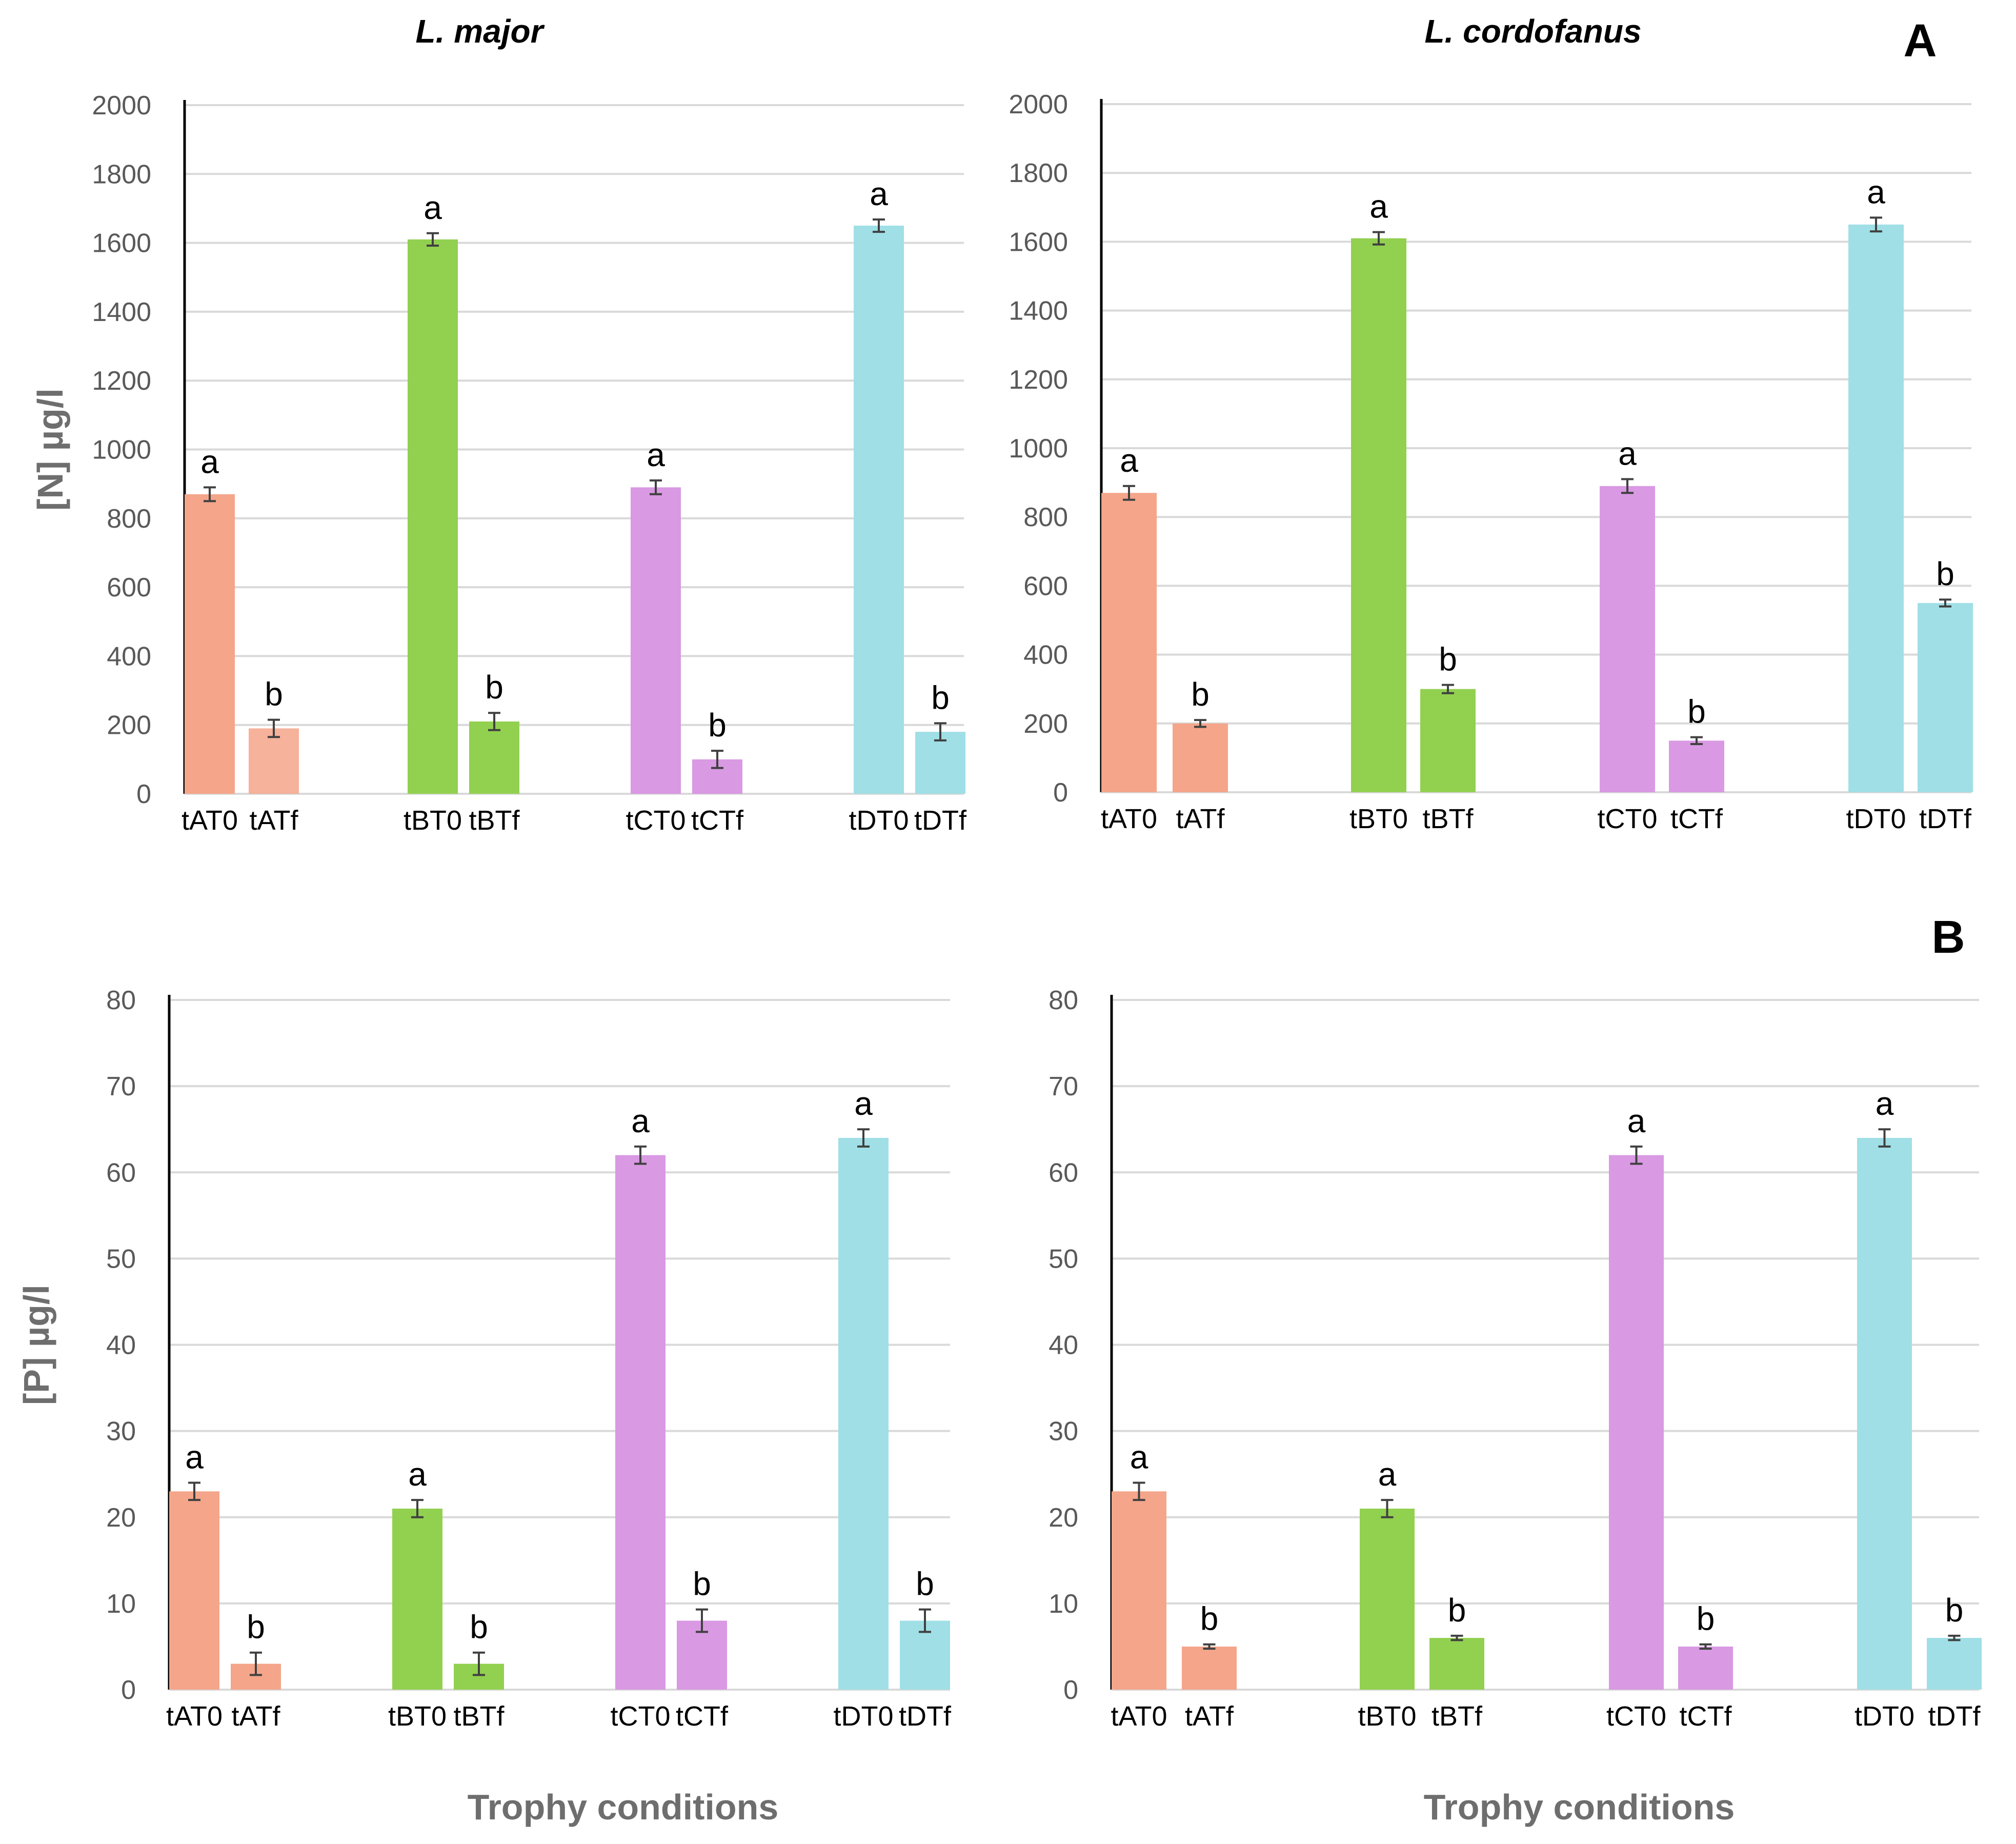 This screenshot has height=1844, width=2016. Describe the element at coordinates (121, 243) in the screenshot. I see `y-tick-label: 1600` at that location.